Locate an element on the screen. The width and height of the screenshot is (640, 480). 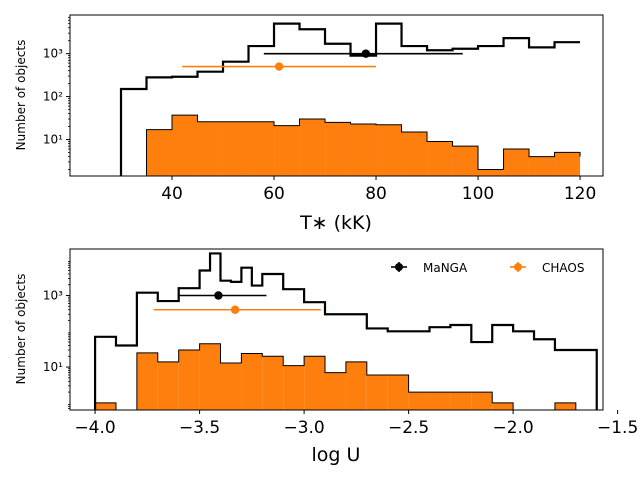
x-tick-label: −4.0 is located at coordinates (94, 428).